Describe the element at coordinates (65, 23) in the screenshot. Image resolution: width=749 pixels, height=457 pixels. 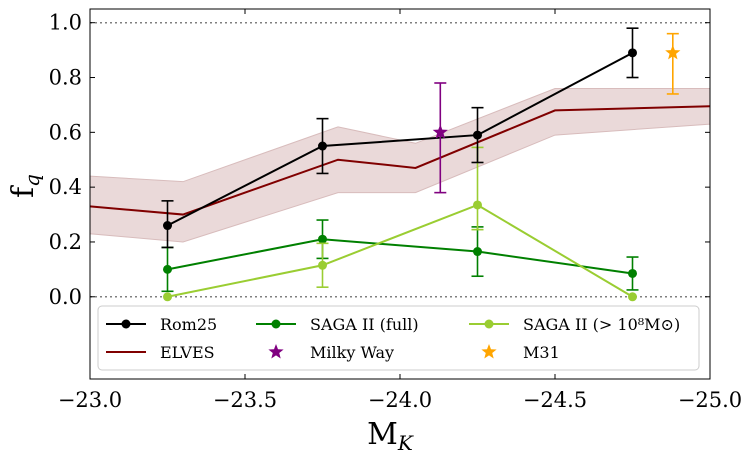
I see `y-tick-label: 1.0` at that location.